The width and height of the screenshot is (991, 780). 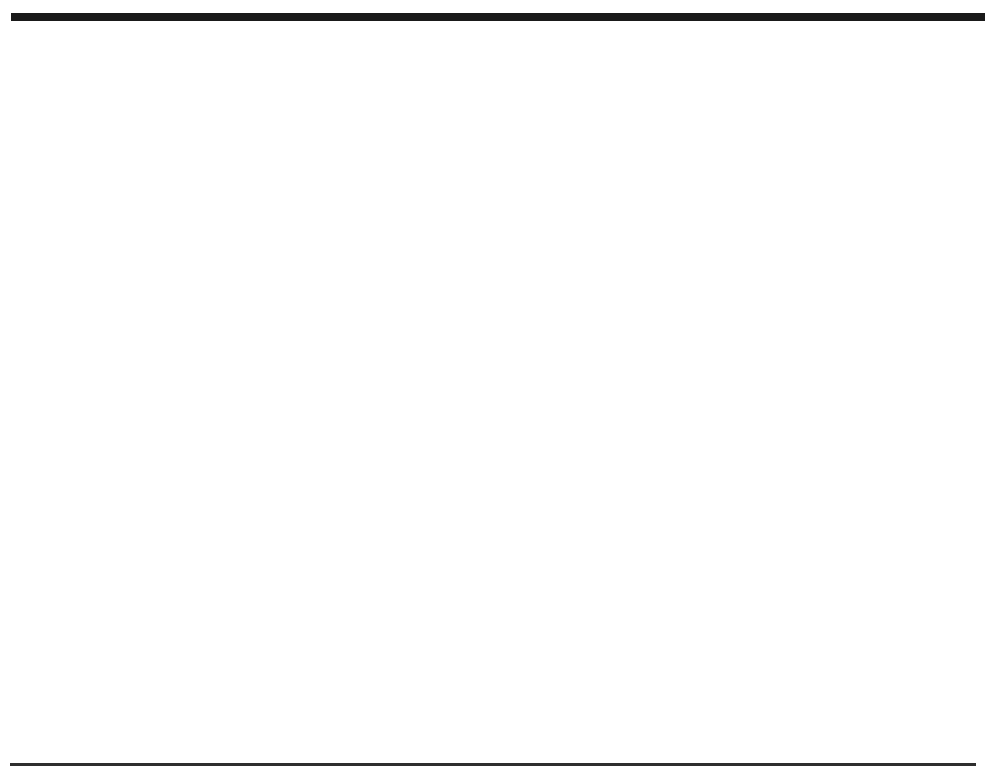 I want to click on top-rule, so click(x=498, y=17).